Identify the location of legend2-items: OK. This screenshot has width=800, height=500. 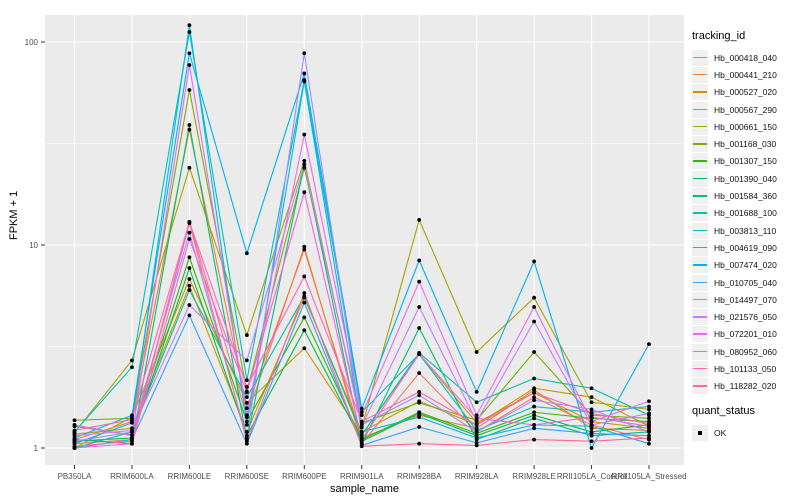
(745, 432).